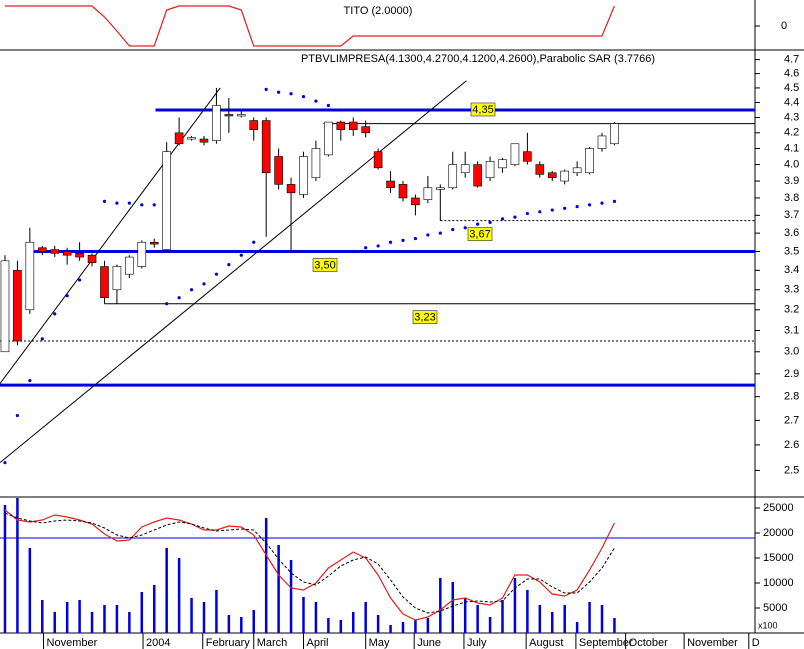 The width and height of the screenshot is (804, 649). I want to click on y-tick-label: 0, so click(784, 26).